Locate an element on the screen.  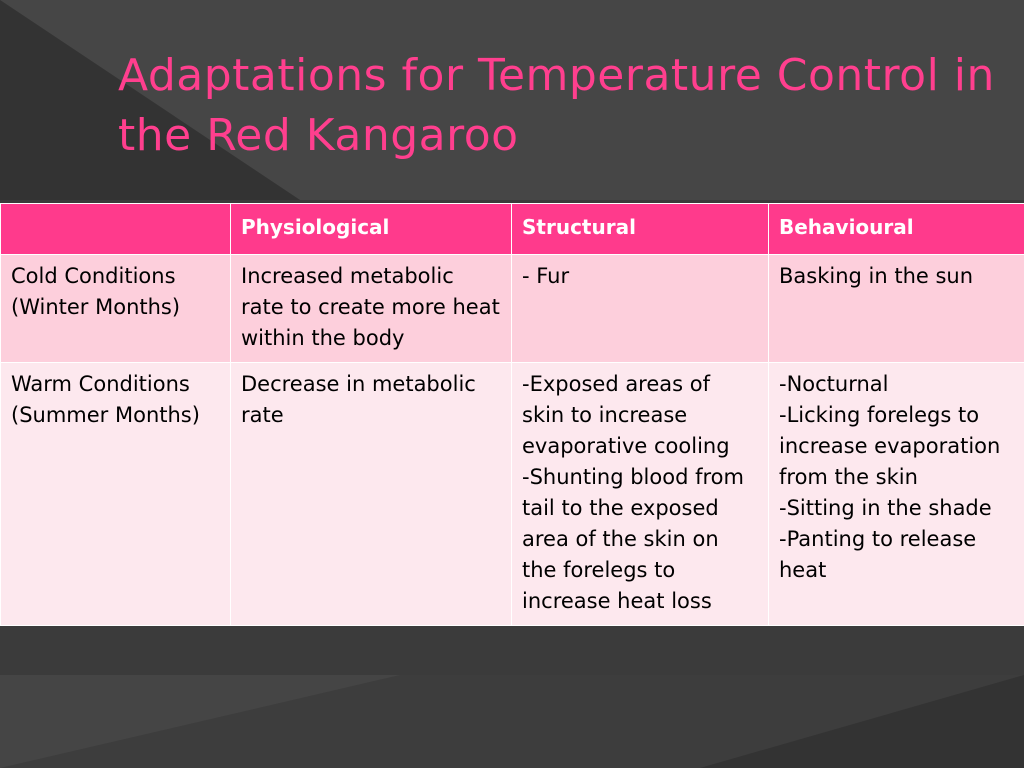
cell-physiological: Decrease in metabolic rate is located at coordinates (371, 494).